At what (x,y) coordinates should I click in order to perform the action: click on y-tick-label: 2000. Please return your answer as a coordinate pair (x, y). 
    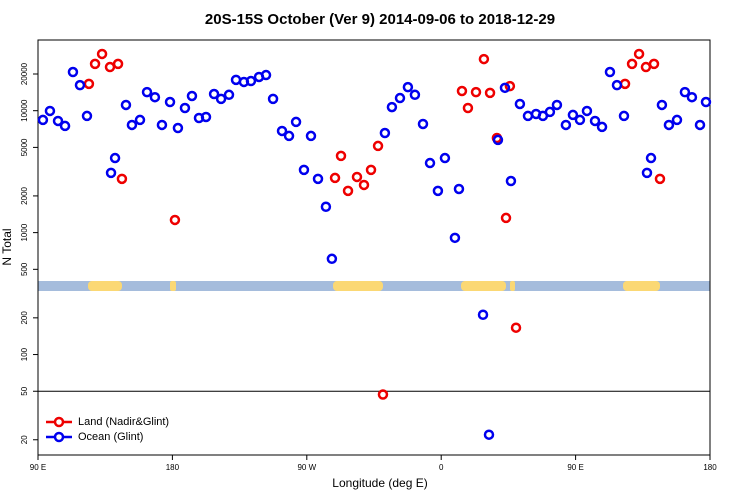
    Looking at the image, I should click on (24, 195).